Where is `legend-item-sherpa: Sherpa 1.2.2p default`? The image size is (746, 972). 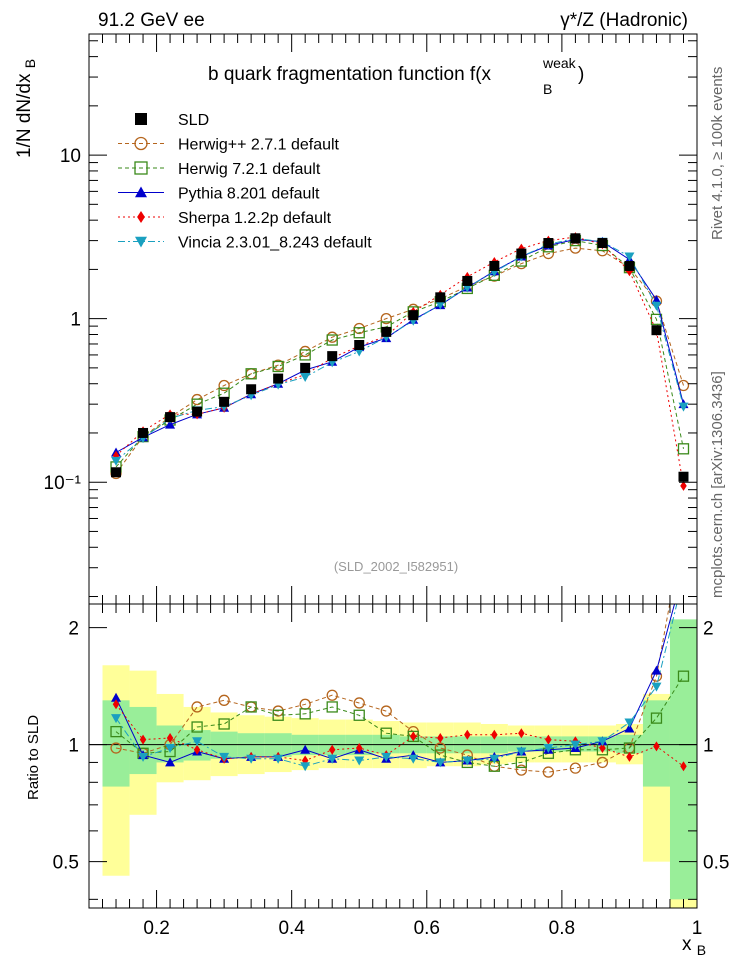 legend-item-sherpa: Sherpa 1.2.2p default is located at coordinates (225, 218).